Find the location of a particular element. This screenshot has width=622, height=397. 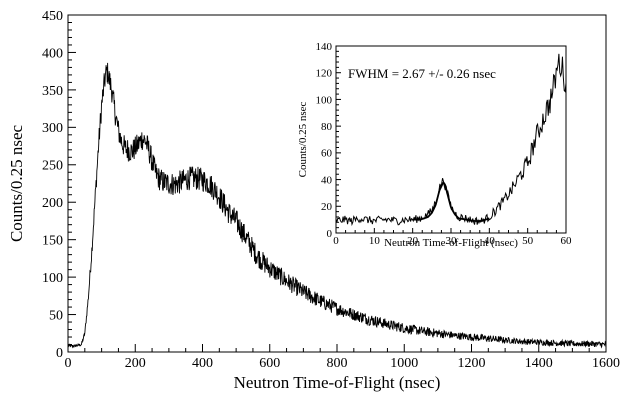

inset-x-tick-label: 60 is located at coordinates (567, 241).